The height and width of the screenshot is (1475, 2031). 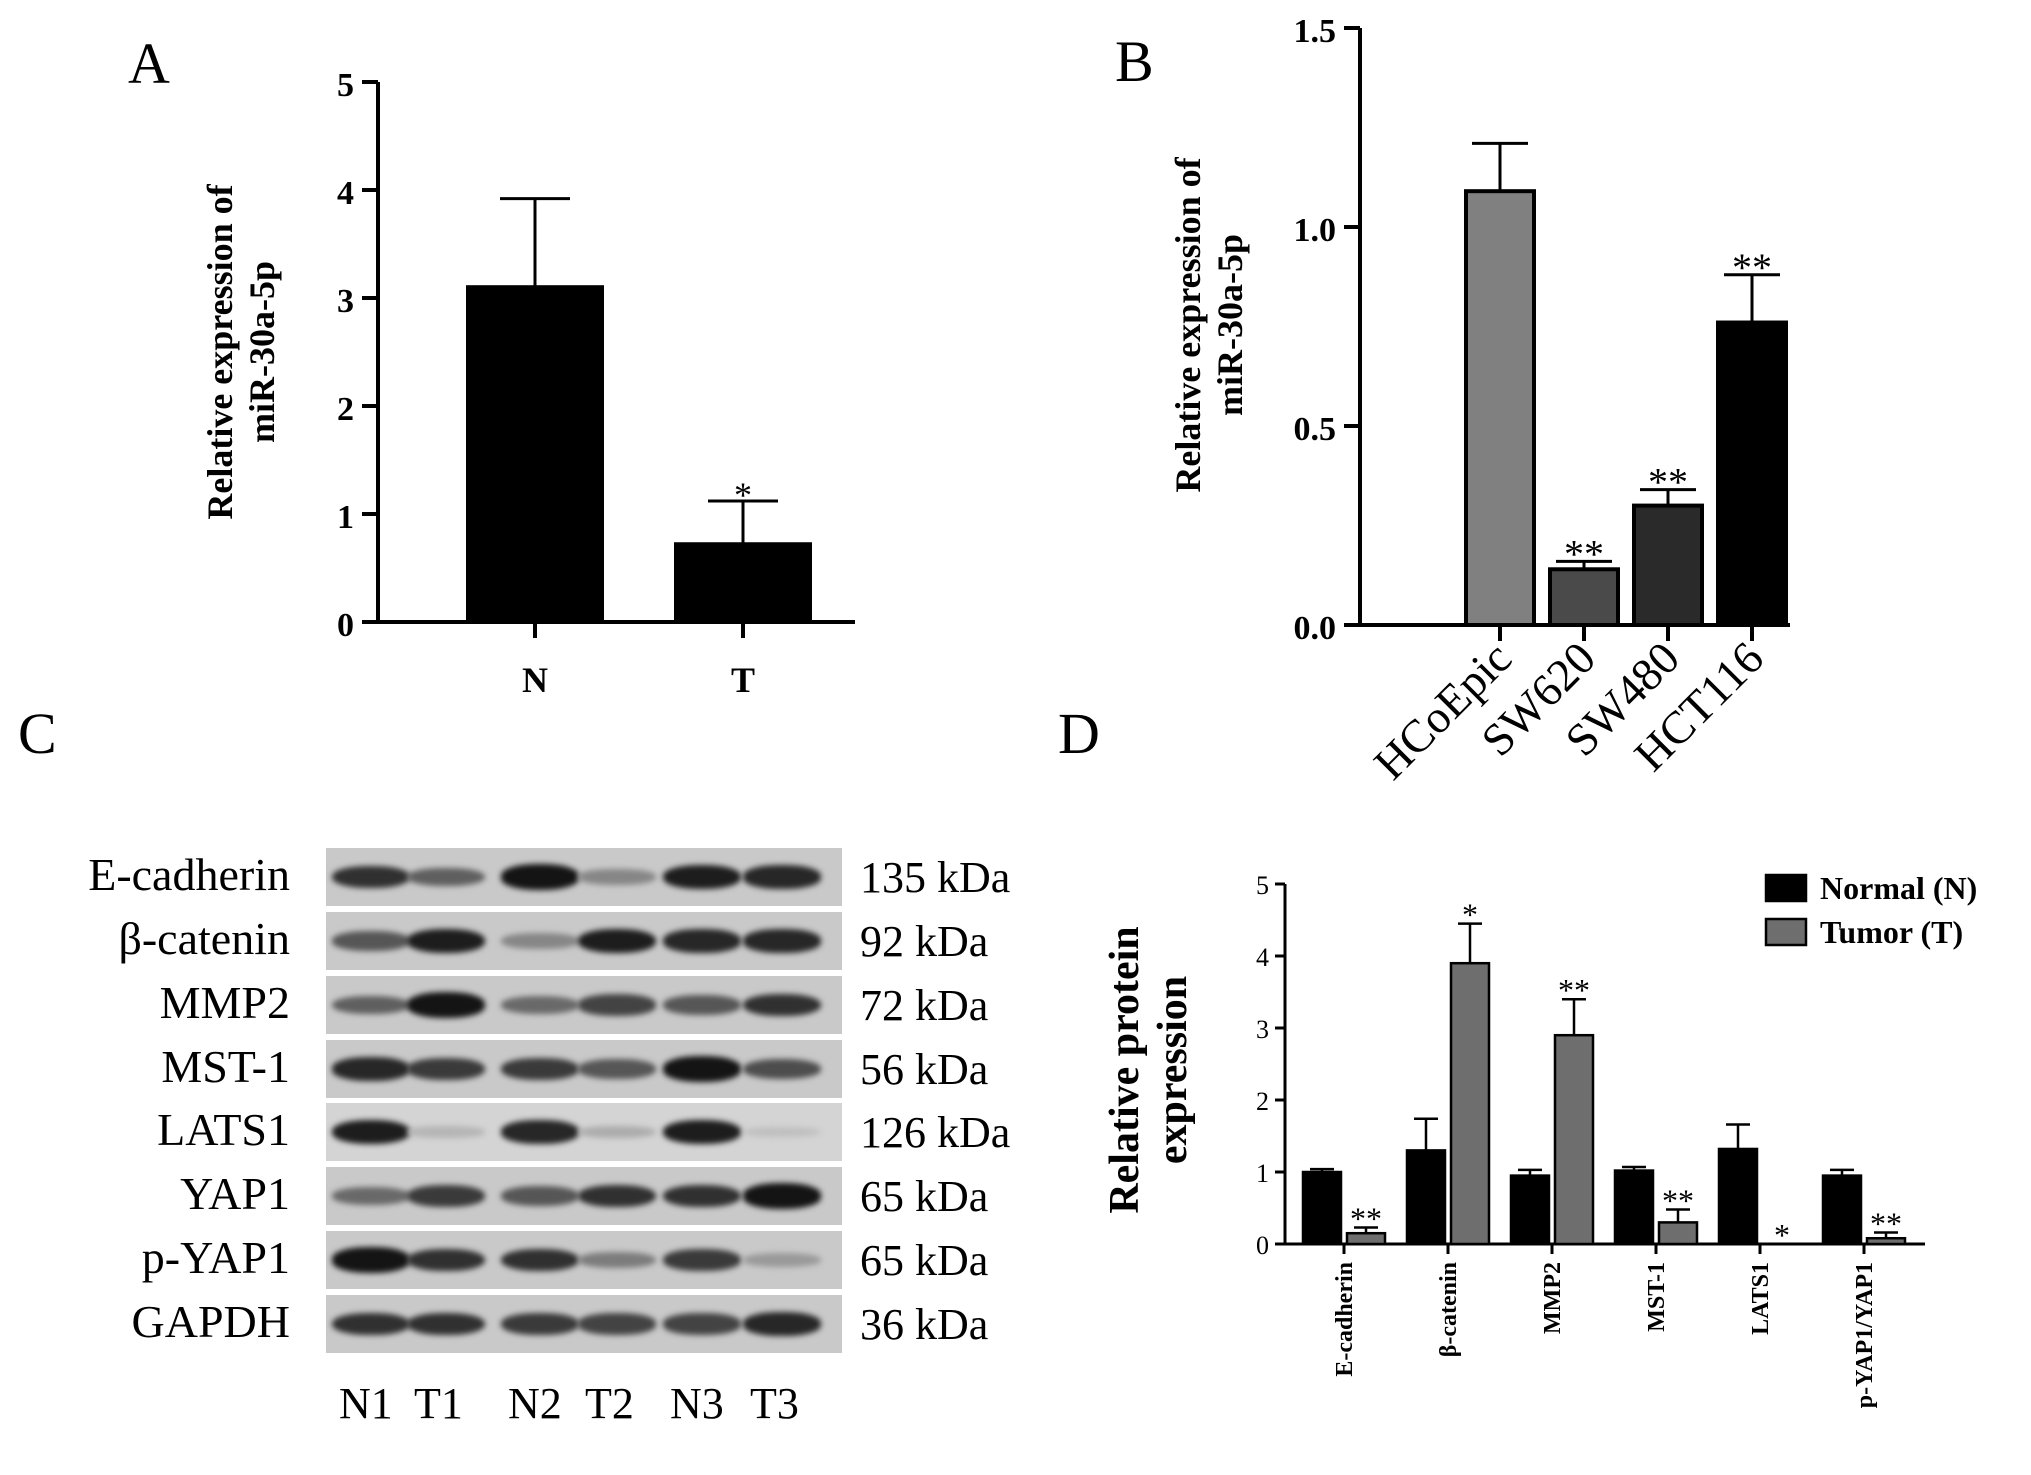 I want to click on panel-b-y-axis-label: miR-30a-5p, so click(x=1230, y=325).